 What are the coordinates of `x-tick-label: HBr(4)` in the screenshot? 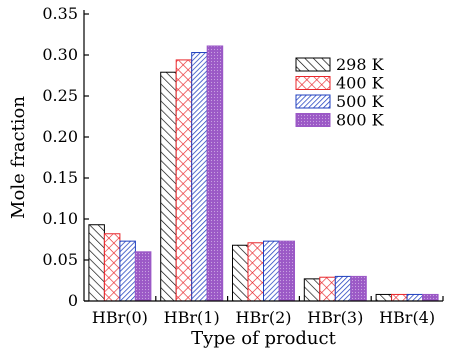 It's located at (407, 317).